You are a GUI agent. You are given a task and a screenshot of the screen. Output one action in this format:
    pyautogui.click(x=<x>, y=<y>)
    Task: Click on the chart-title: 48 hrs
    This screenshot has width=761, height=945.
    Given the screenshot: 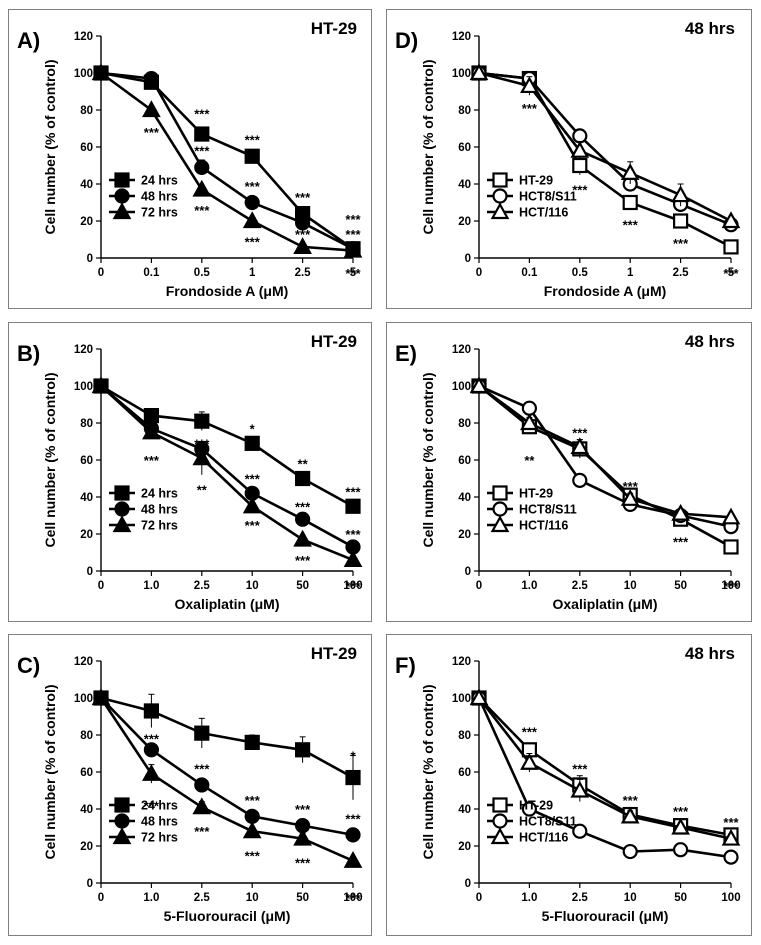 What is the action you would take?
    pyautogui.click(x=710, y=653)
    